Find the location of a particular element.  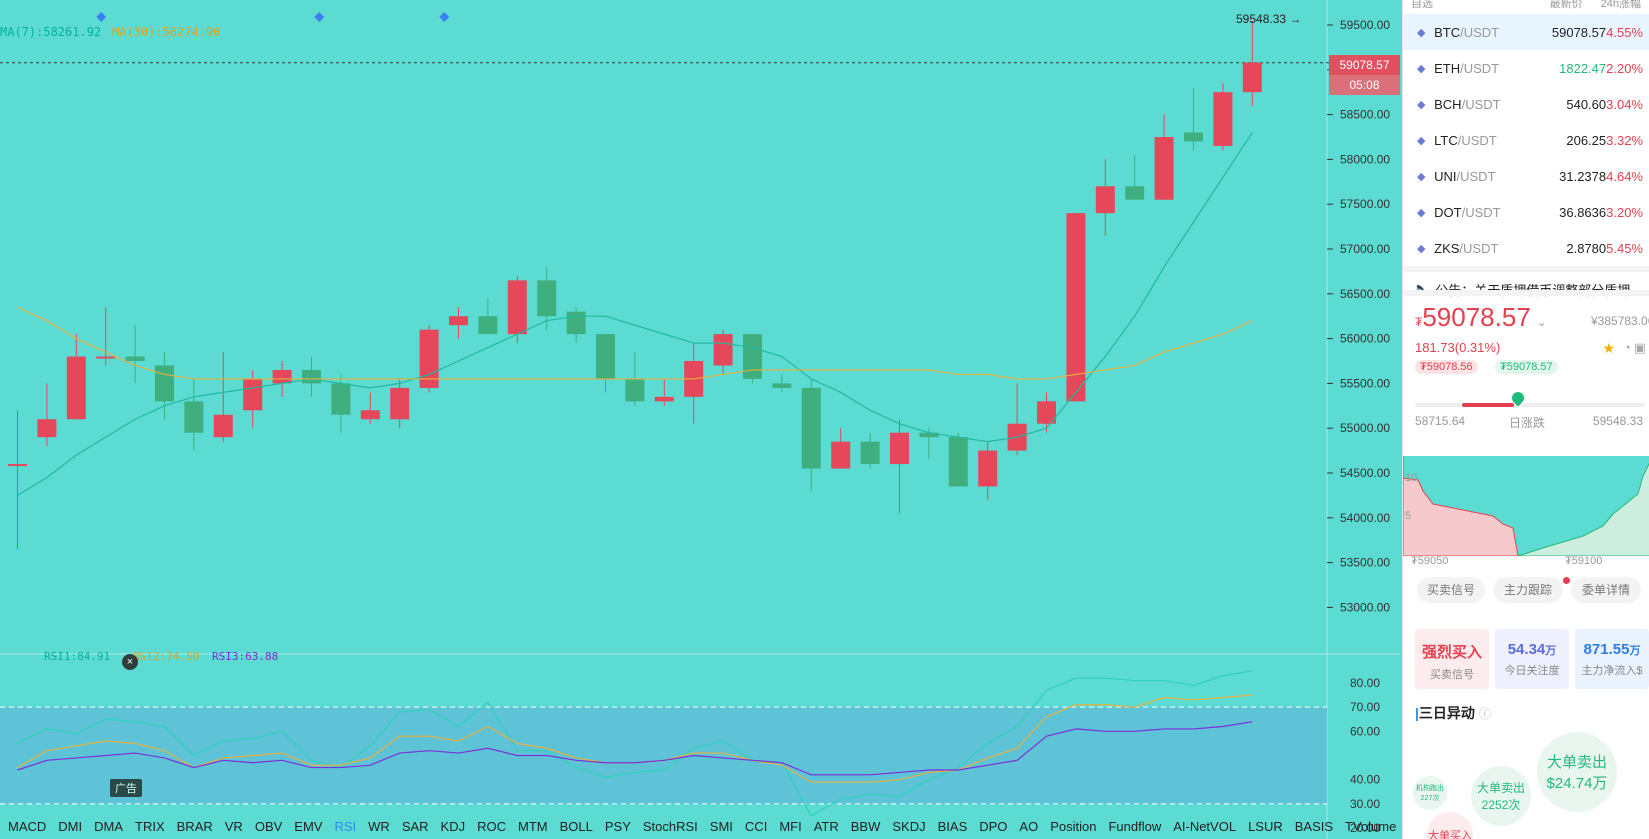

price-axis-label: 58500.00 is located at coordinates (1365, 115).